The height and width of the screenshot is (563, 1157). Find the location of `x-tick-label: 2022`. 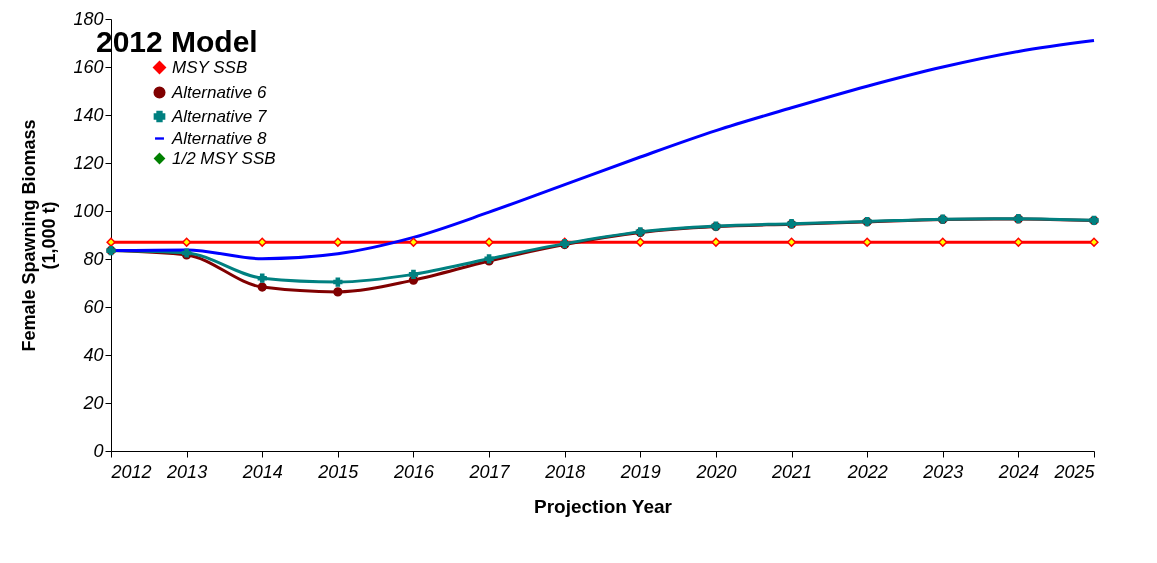

x-tick-label: 2022 is located at coordinates (867, 471).